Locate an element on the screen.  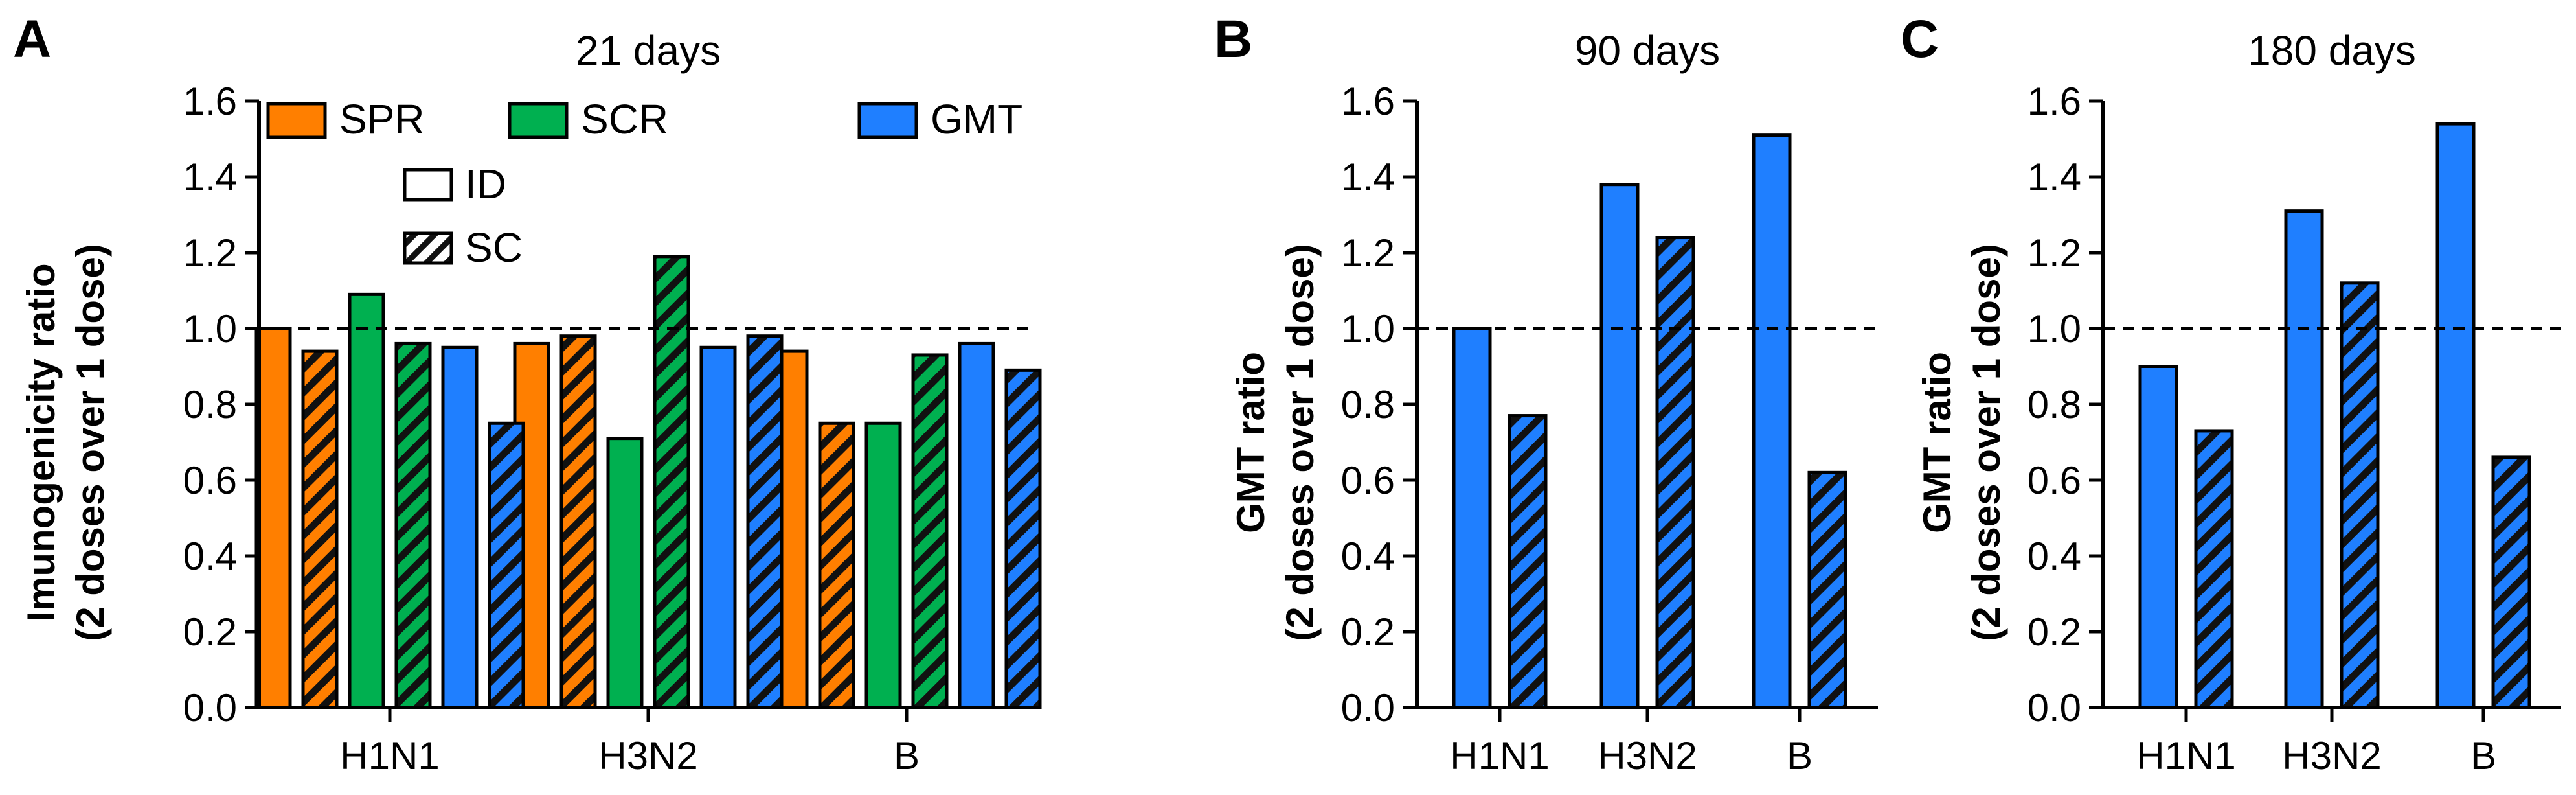
panel-a-title: 21 days is located at coordinates (648, 51).